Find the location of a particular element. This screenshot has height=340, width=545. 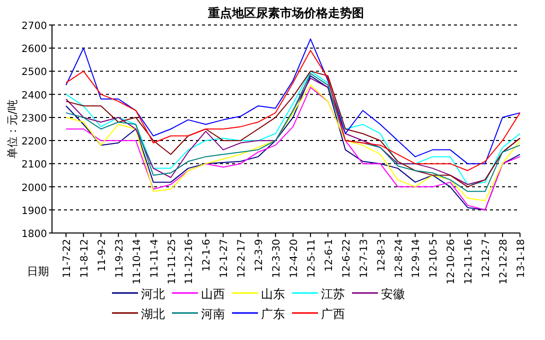

y-tick-label: 2100 is located at coordinates (34, 165).